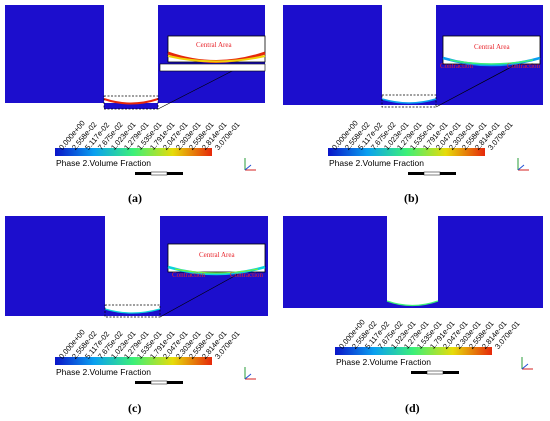 This screenshot has height=421, width=550. Describe the element at coordinates (411, 198) in the screenshot. I see `panel-label: (b)` at that location.